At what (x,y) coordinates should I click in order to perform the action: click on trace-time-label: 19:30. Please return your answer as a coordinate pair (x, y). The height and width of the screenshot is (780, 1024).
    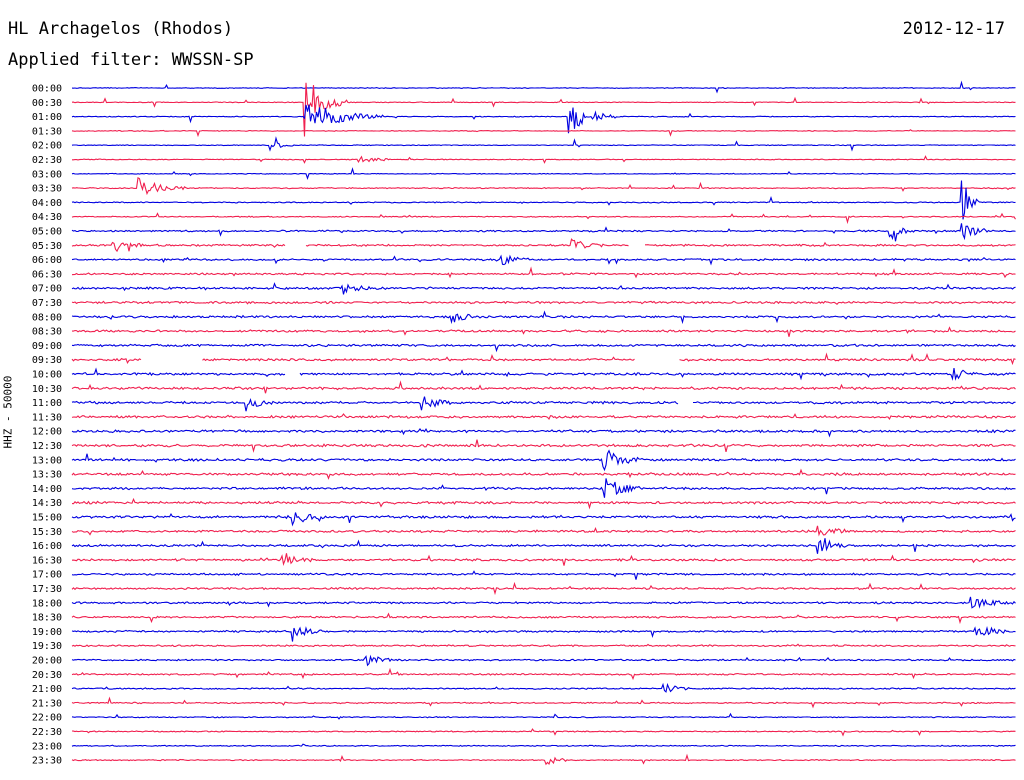
    Looking at the image, I should click on (47, 646).